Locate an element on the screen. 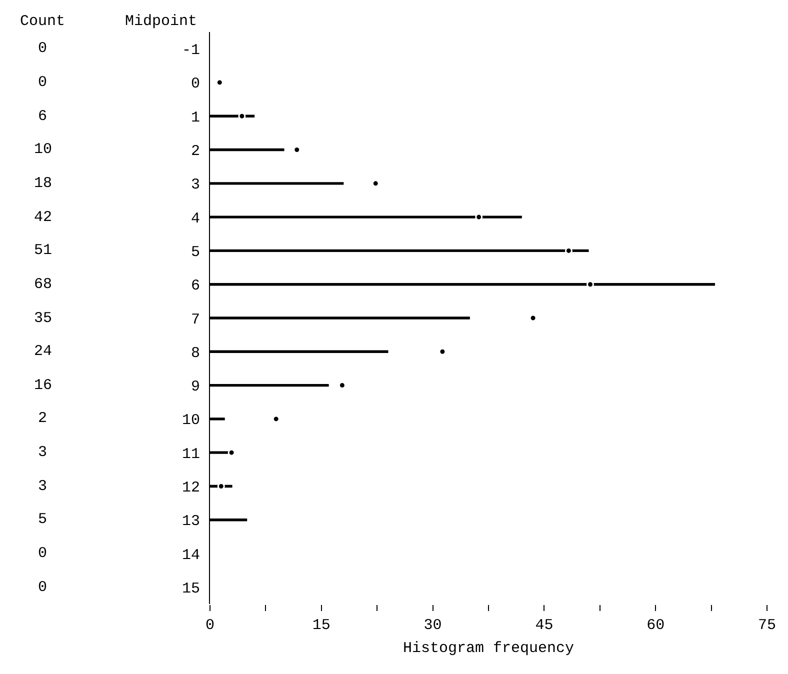 The height and width of the screenshot is (674, 788). x-axis-title: Histogram frequency is located at coordinates (488, 648).